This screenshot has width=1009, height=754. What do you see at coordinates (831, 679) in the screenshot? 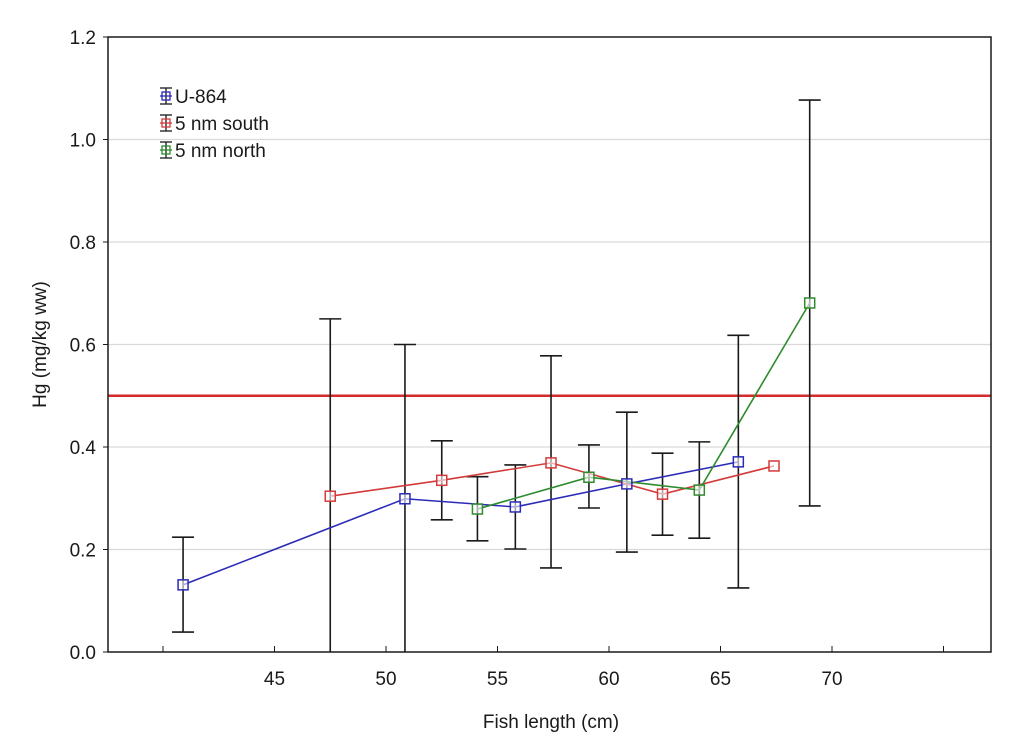
I see `x-tick-label: 70` at bounding box center [831, 679].